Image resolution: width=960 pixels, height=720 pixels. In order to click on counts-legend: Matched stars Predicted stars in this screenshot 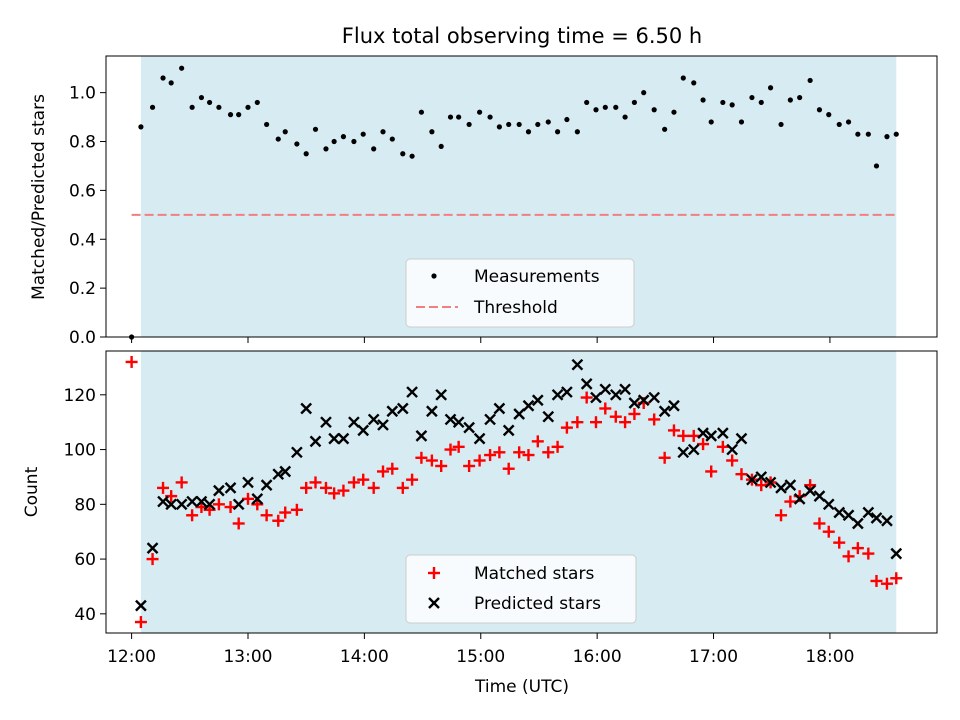, I will do `click(521, 589)`.